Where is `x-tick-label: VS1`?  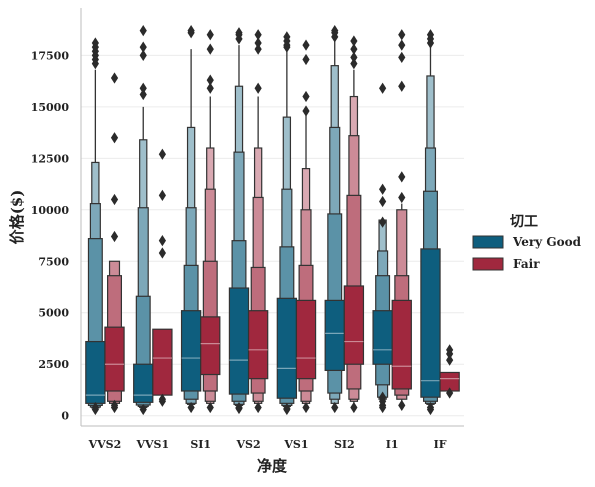
x-tick-label: VS1 is located at coordinates (295, 444).